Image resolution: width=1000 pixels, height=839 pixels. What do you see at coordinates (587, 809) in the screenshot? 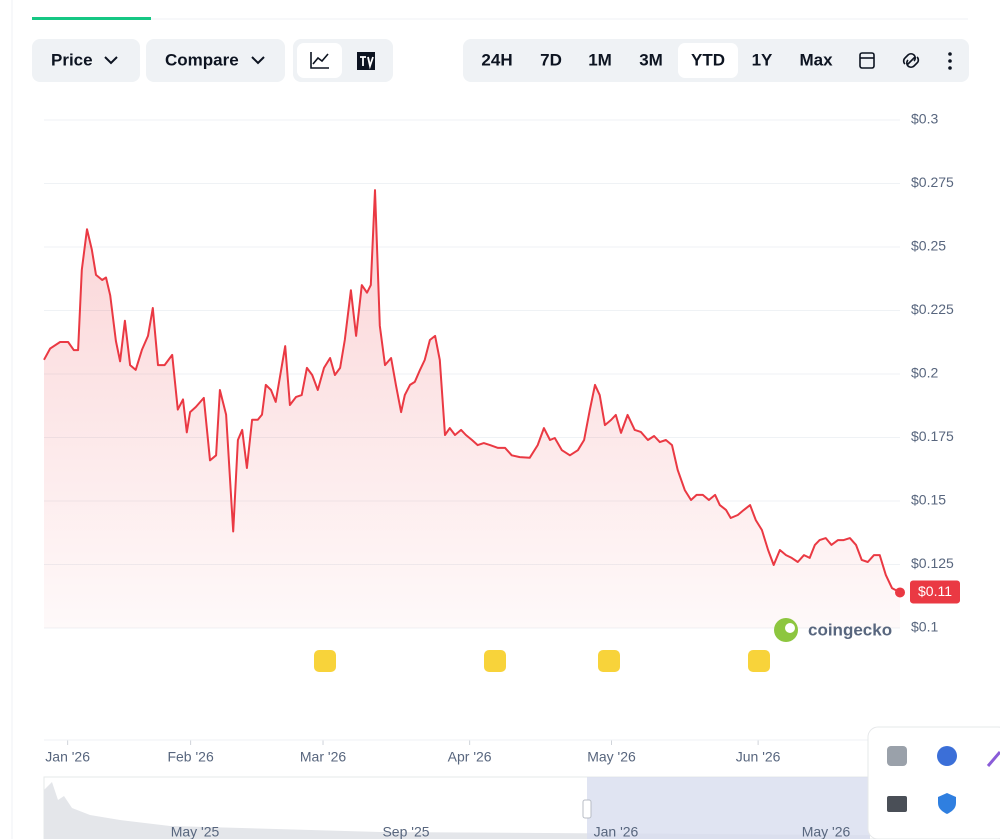
I see `navigator-handle` at bounding box center [587, 809].